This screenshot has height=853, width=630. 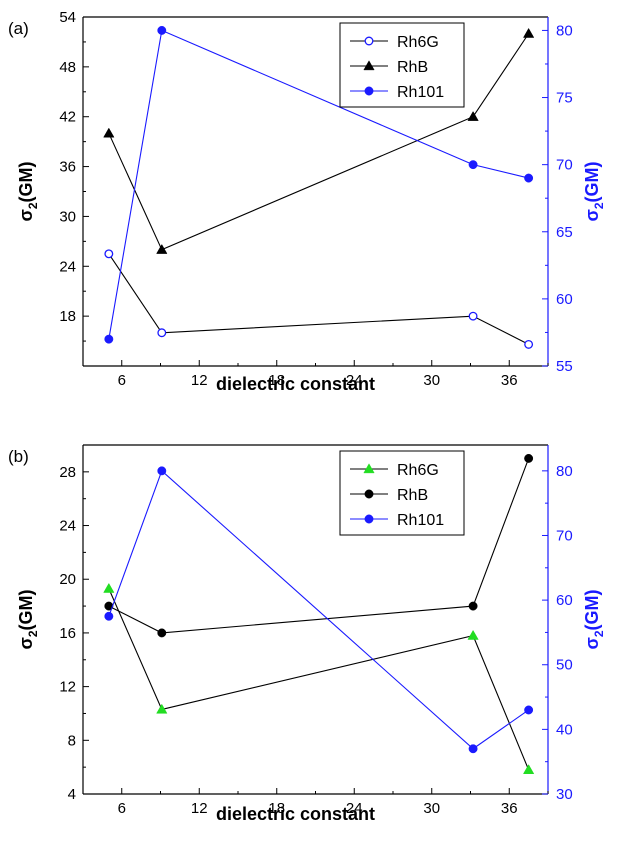 I want to click on series-line-rhb, so click(x=319, y=546).